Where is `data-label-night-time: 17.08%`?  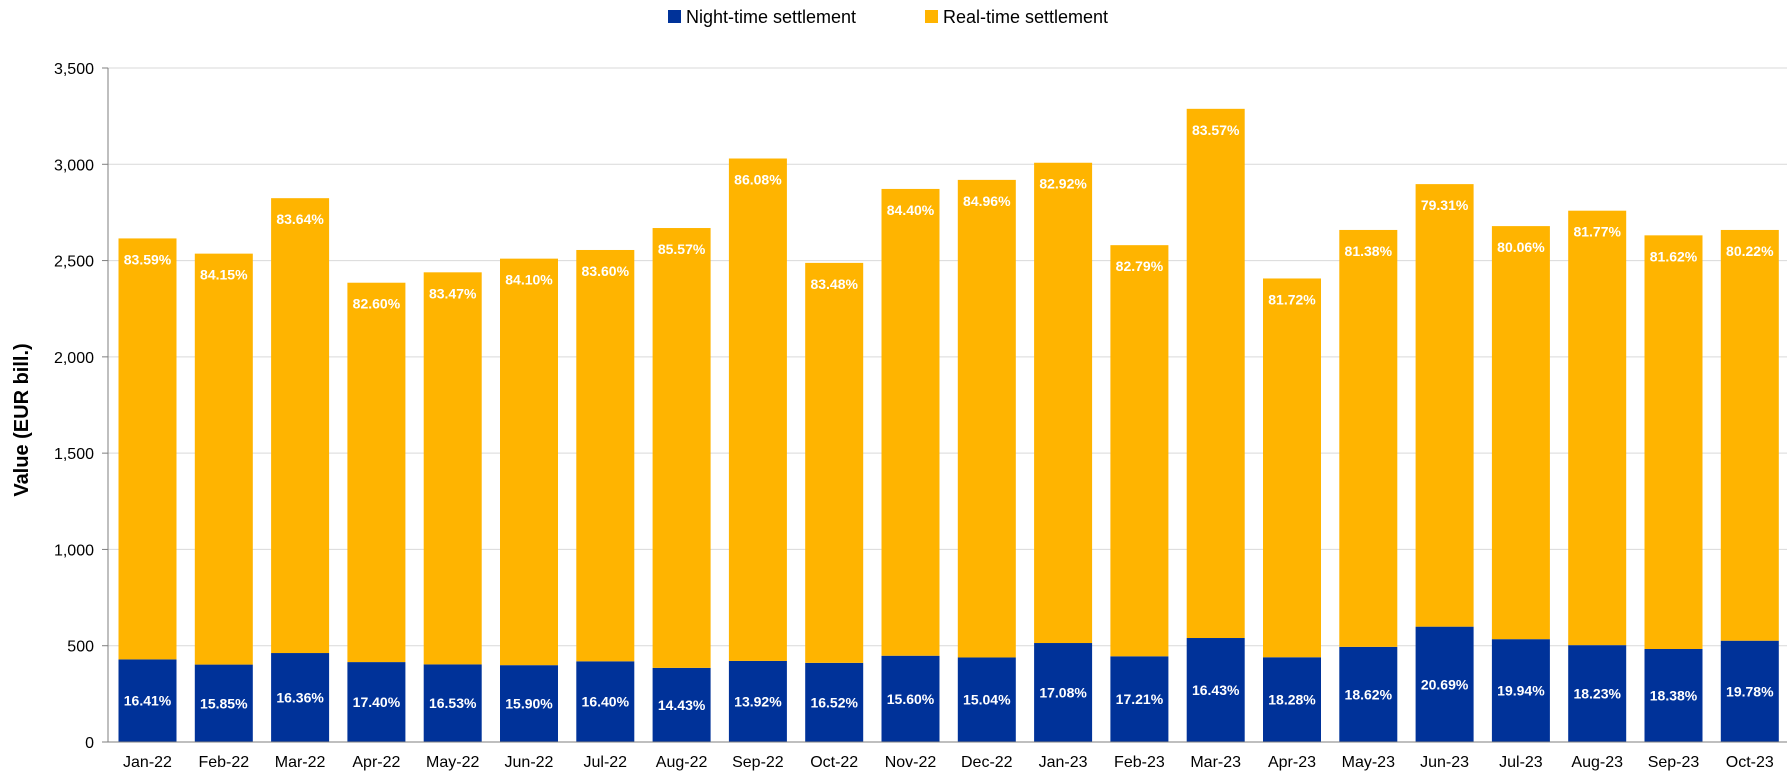
data-label-night-time: 17.08% is located at coordinates (1063, 693).